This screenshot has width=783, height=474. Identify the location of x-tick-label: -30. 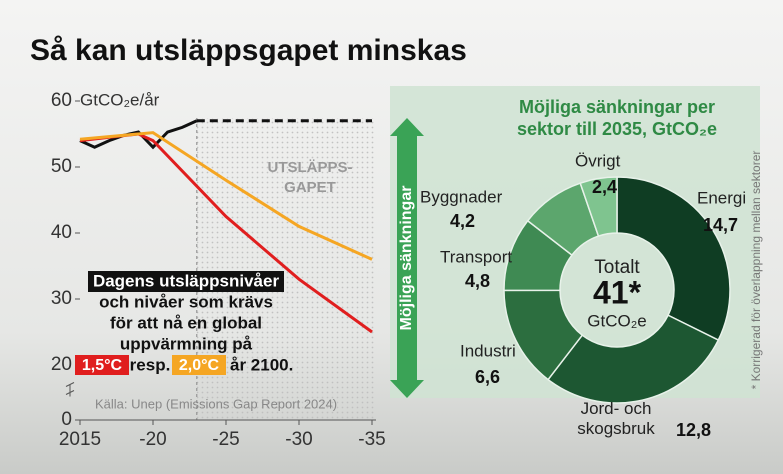
(298, 439).